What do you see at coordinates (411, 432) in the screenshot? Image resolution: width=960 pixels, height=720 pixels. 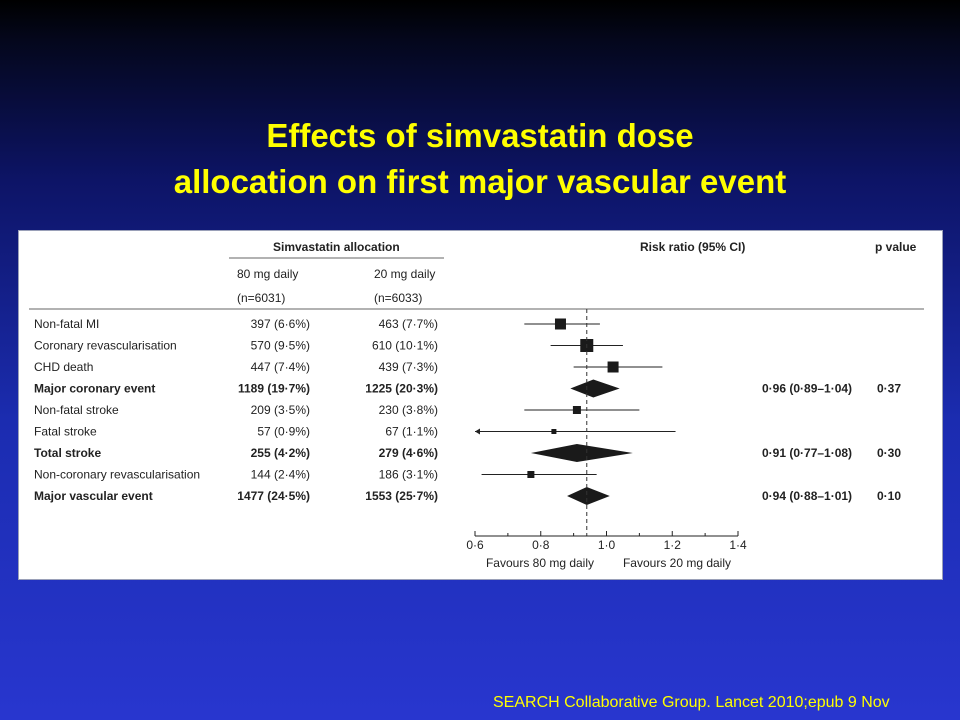 I see `row-count-20mg: 67 (1·1%)` at bounding box center [411, 432].